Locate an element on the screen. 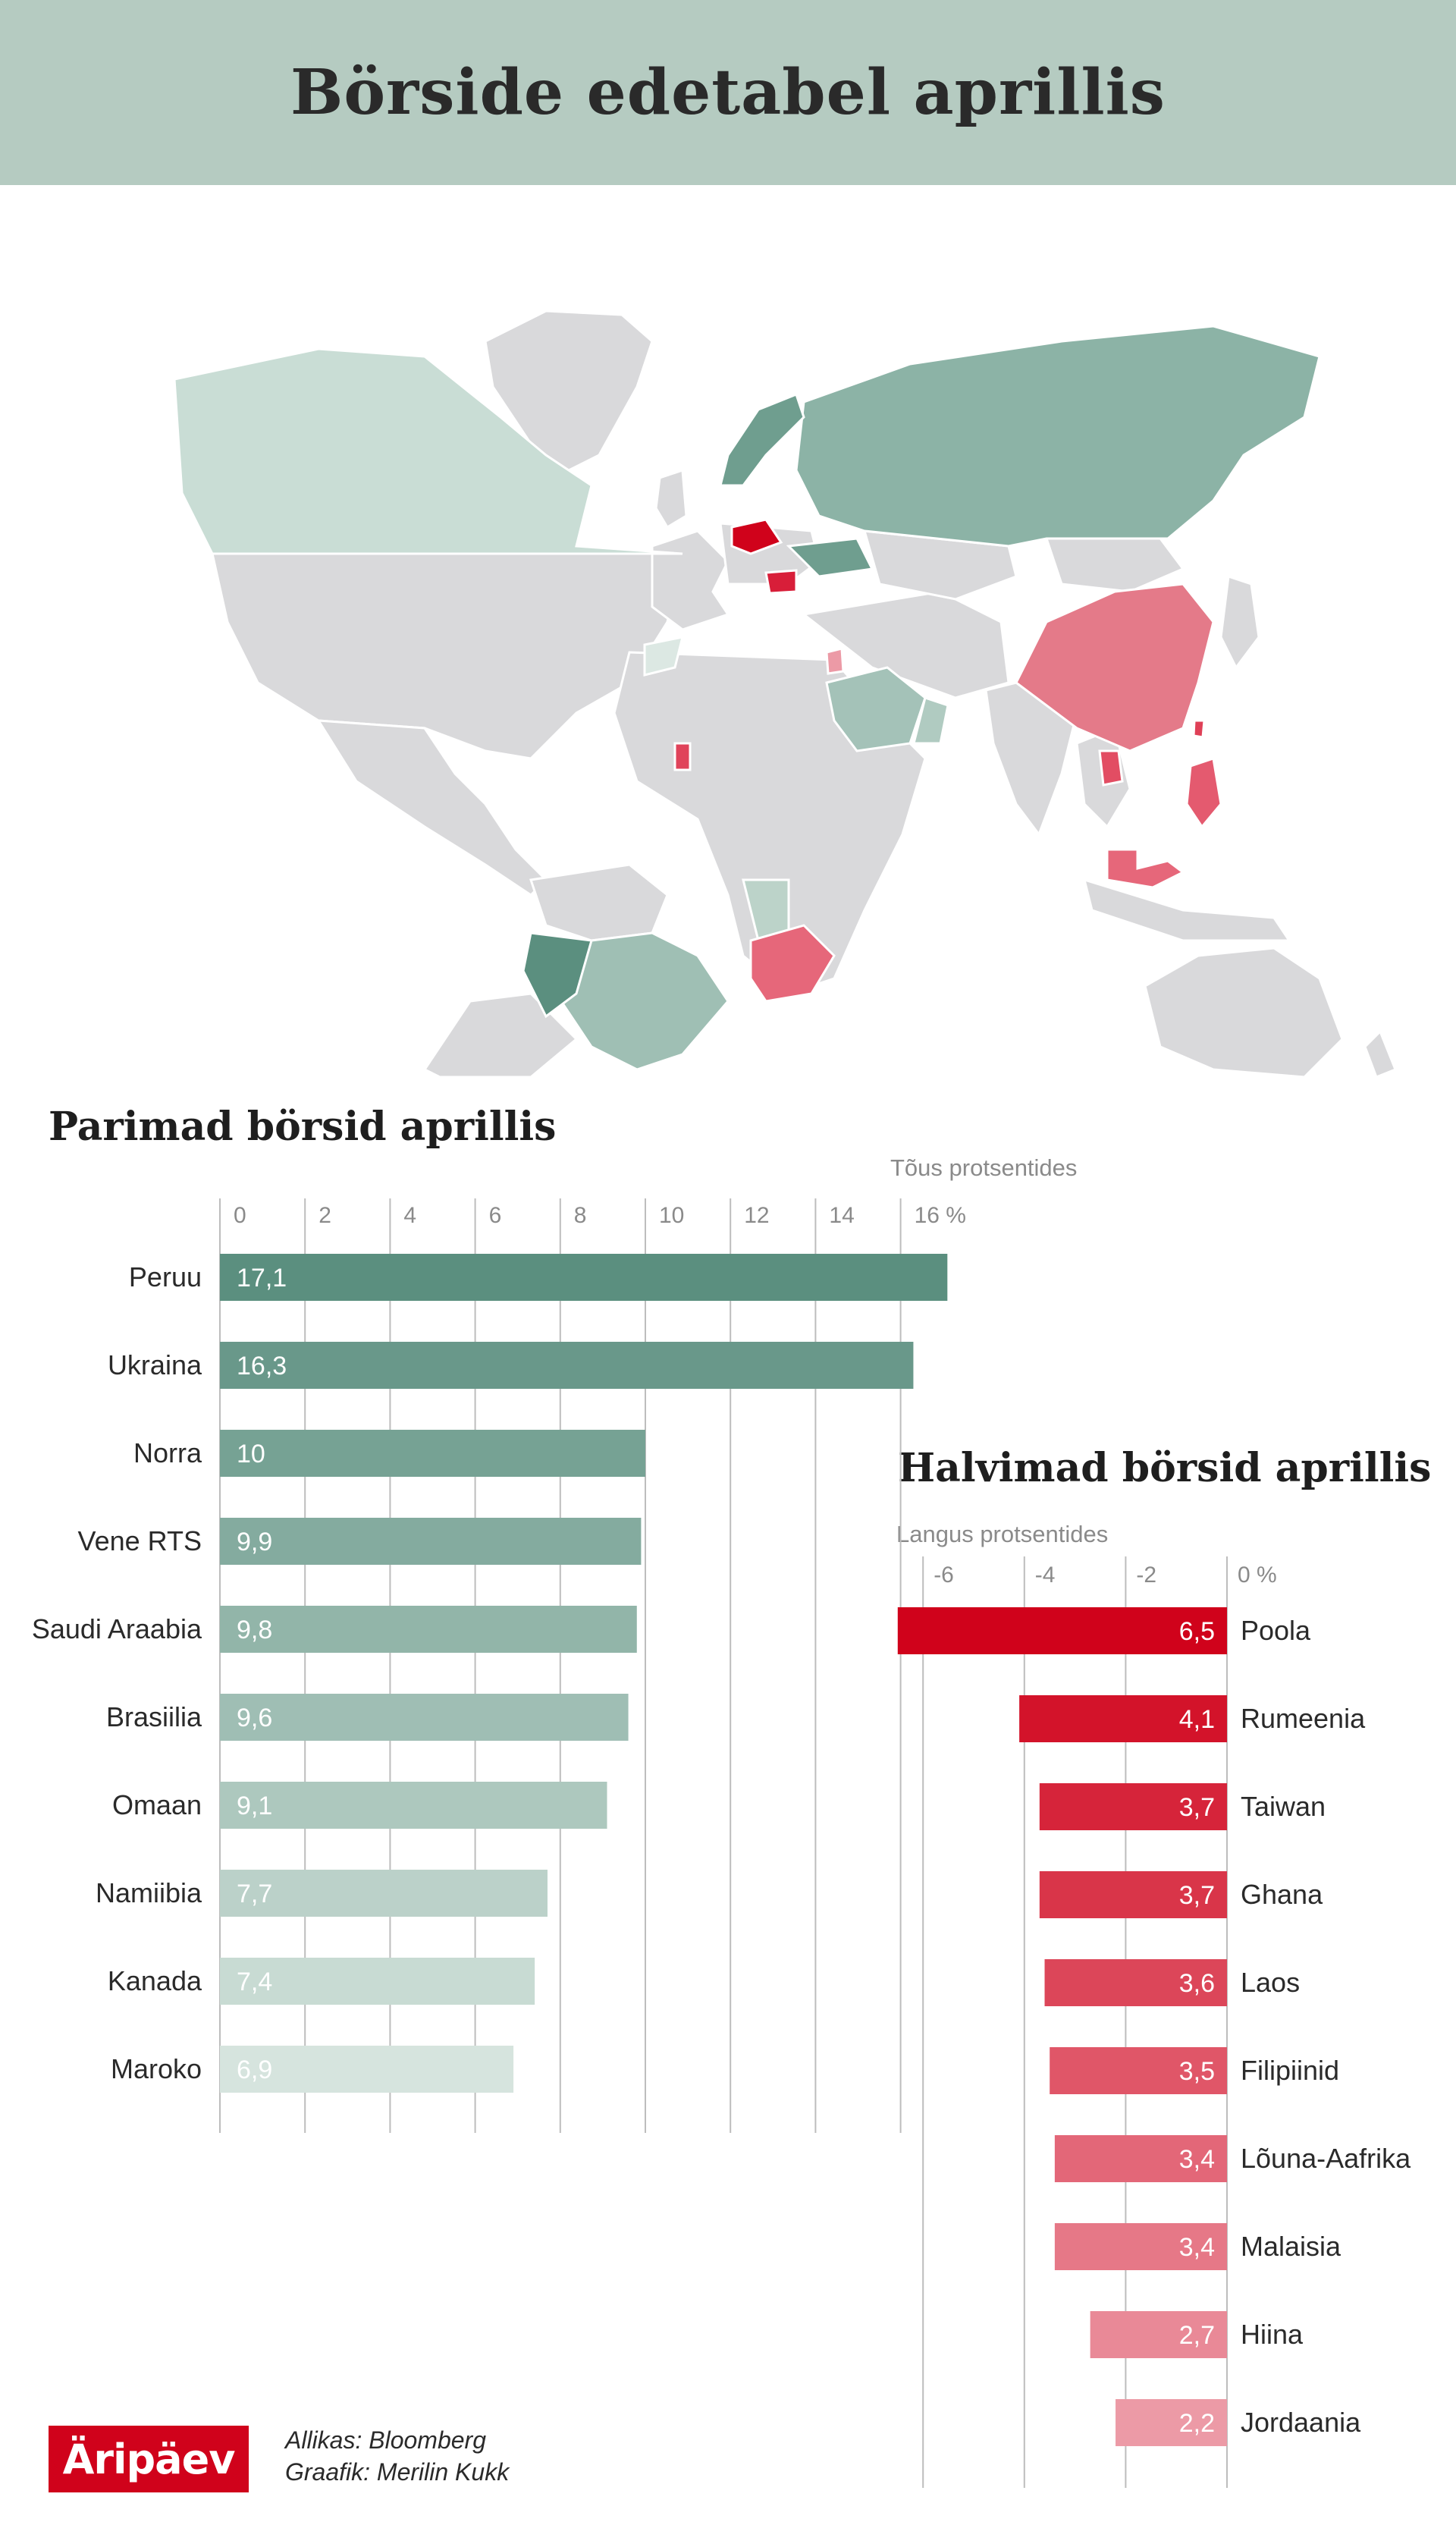 The image size is (1456, 2544). map-region-japan is located at coordinates (1239, 622).